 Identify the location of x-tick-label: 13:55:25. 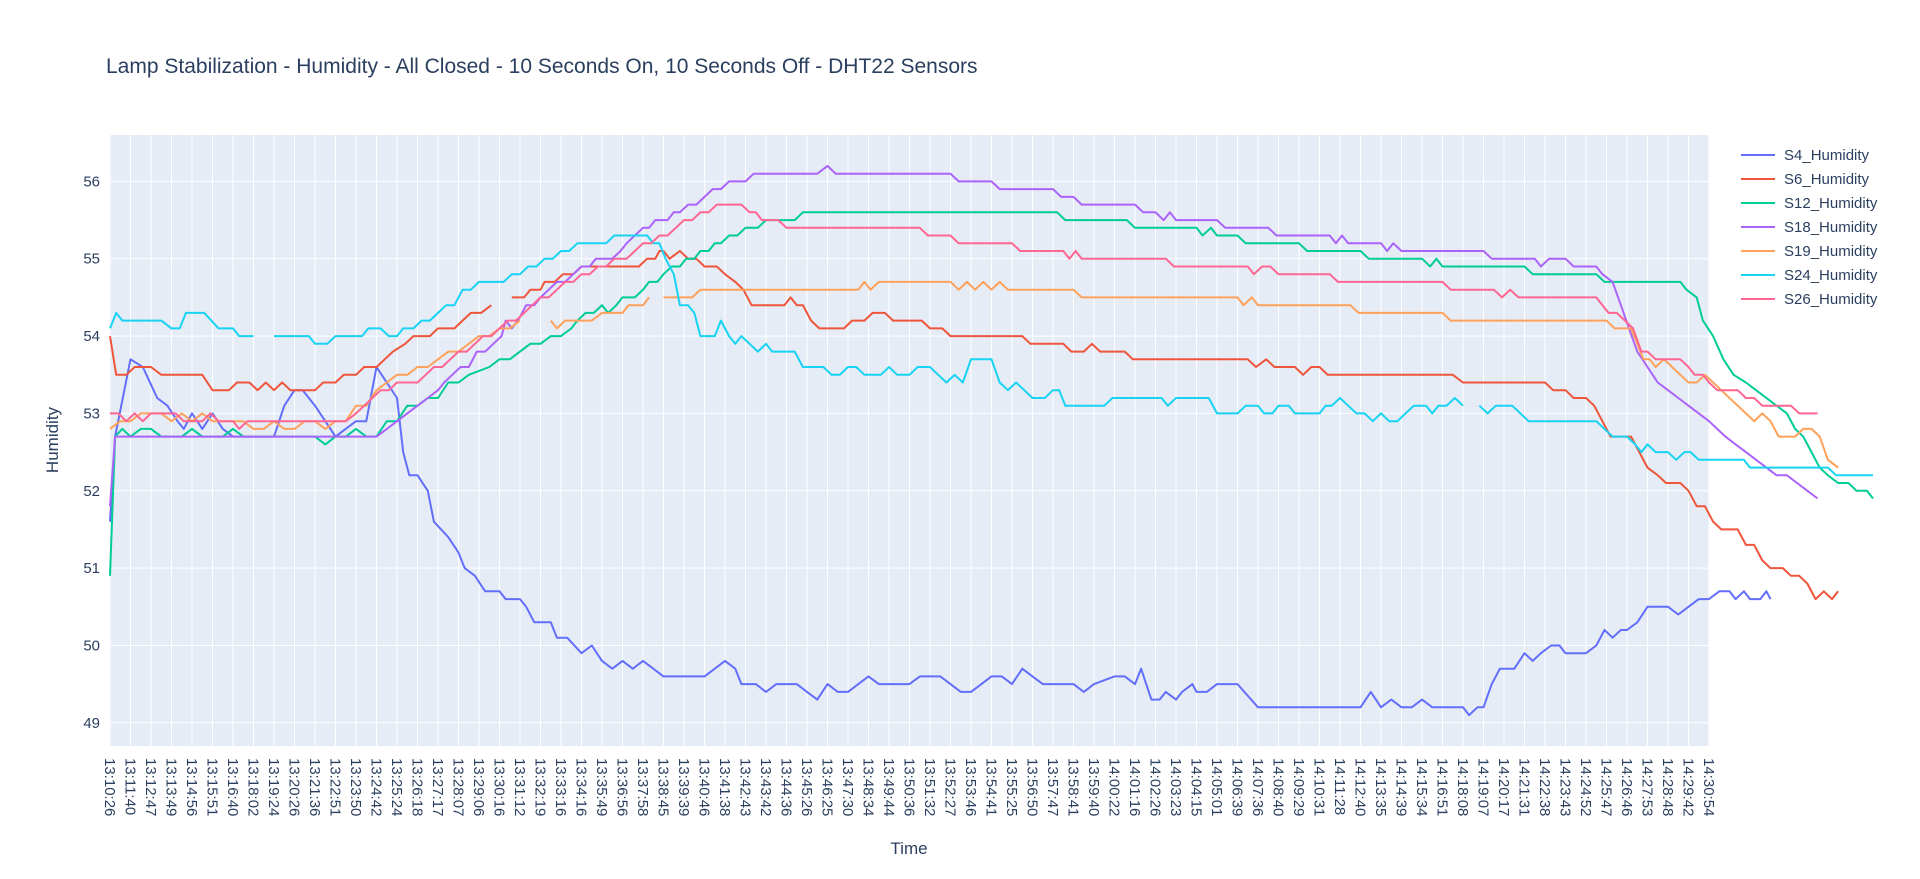
(1011, 787).